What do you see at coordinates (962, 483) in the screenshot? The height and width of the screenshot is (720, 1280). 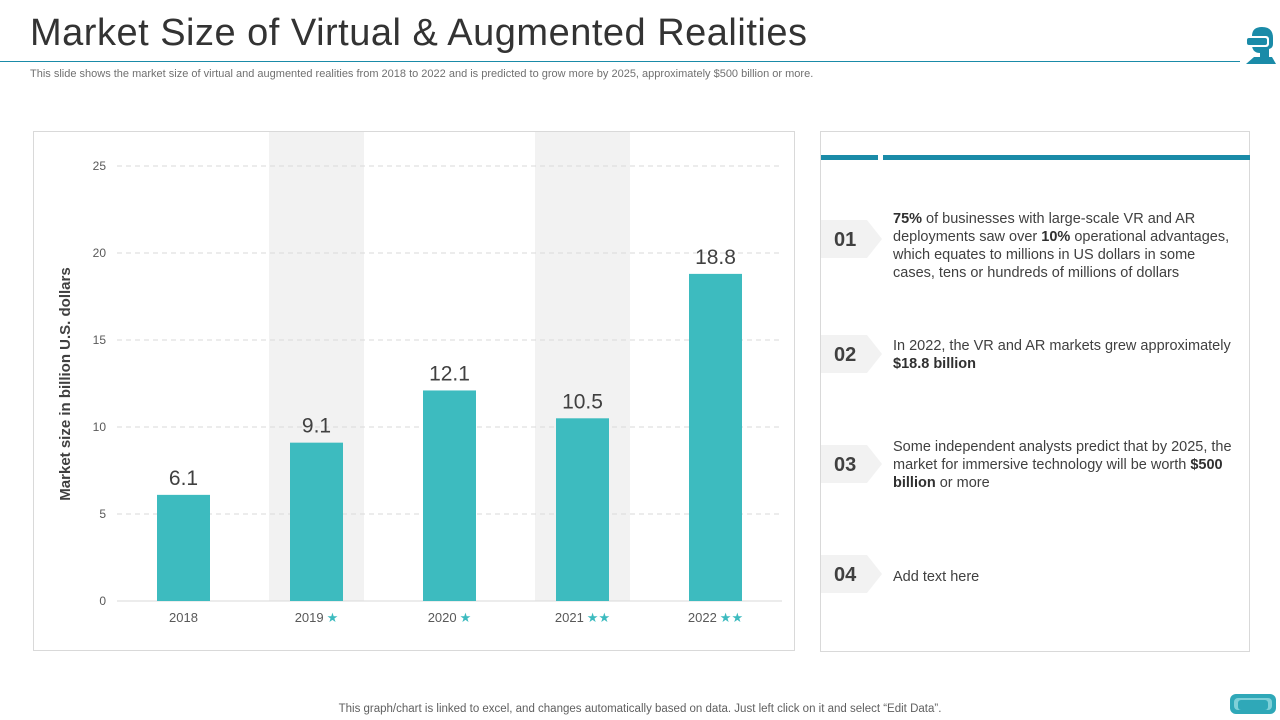 I see `point-text-segment: or more` at bounding box center [962, 483].